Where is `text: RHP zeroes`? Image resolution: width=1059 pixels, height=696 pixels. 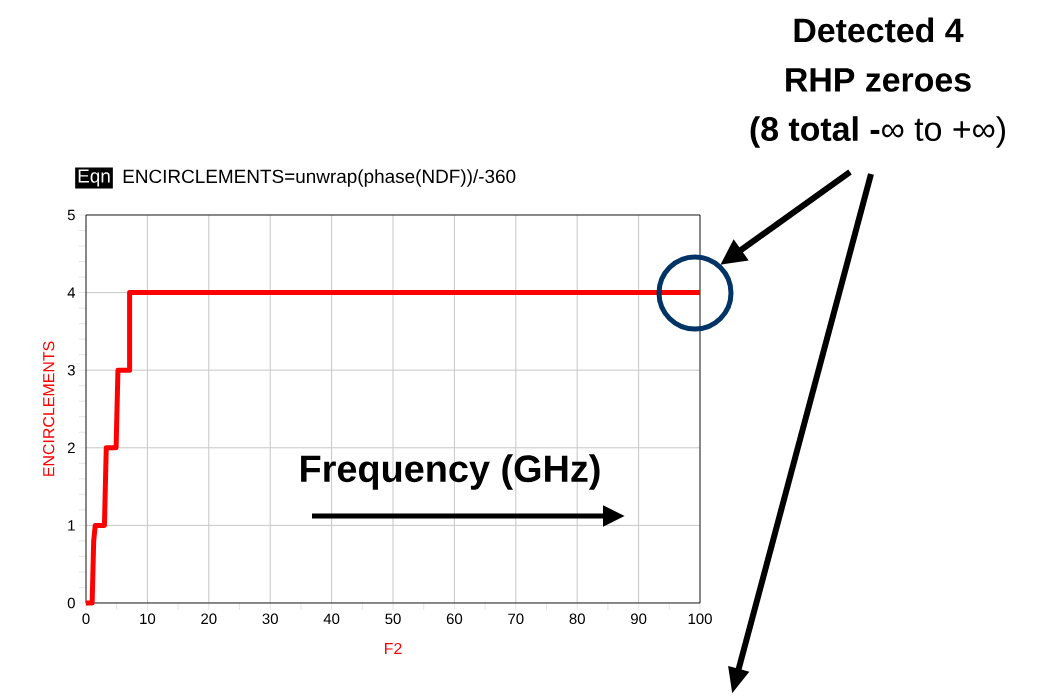
text: RHP zeroes is located at coordinates (878, 80).